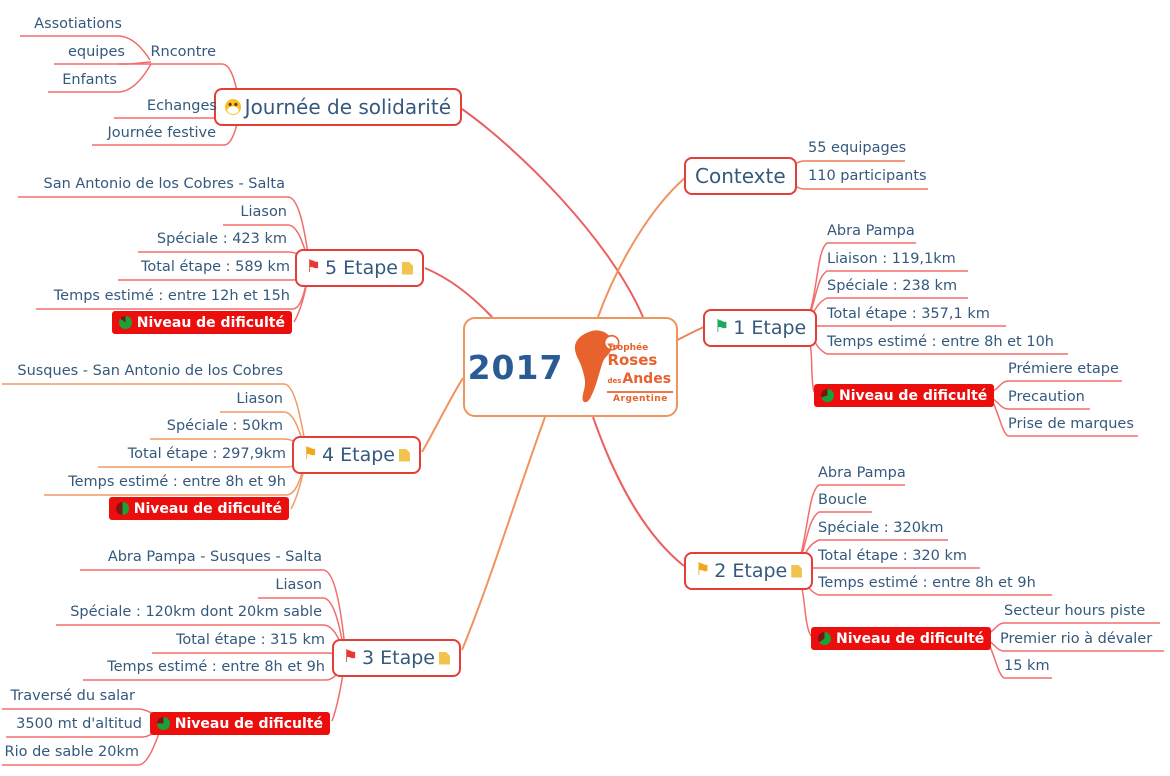 This screenshot has width=1170, height=776. I want to click on node-e3-speciale: Spéciale : 120km dont 20km sable, so click(196, 612).